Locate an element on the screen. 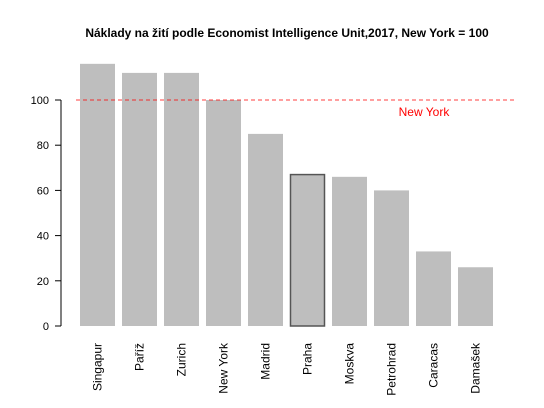  bar-dama-ek is located at coordinates (475, 296).